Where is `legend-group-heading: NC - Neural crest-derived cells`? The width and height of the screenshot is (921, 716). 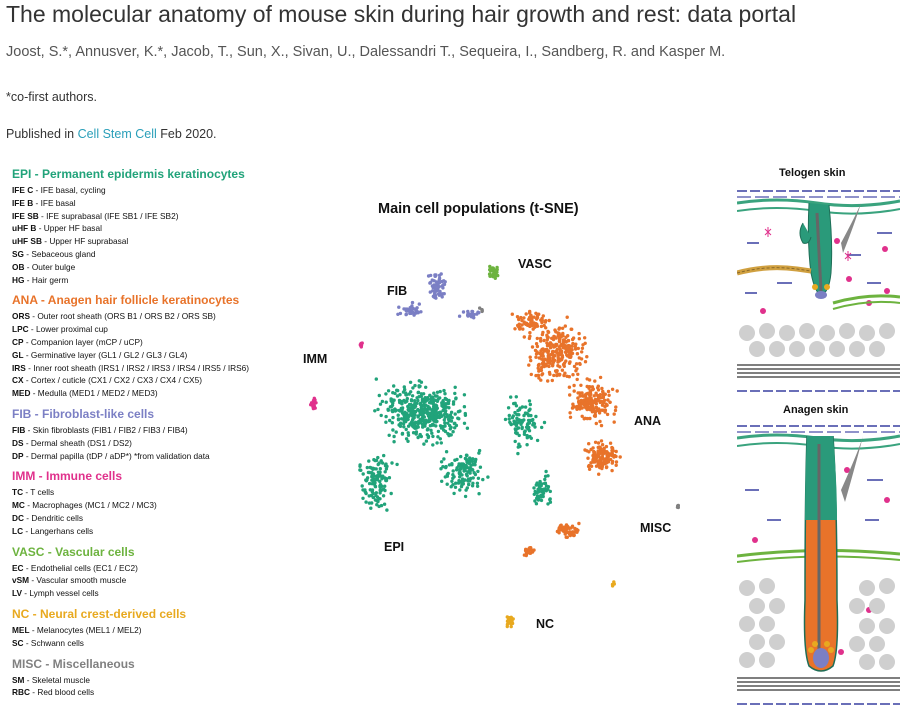
legend-group-heading: NC - Neural crest-derived cells is located at coordinates (99, 613).